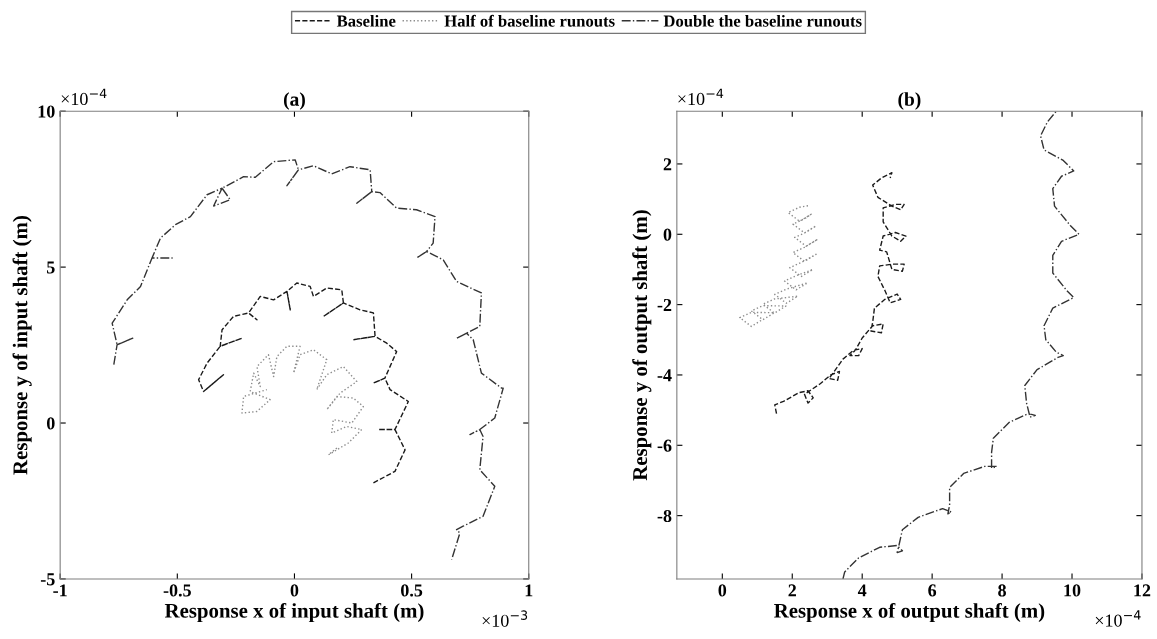 The width and height of the screenshot is (1157, 639). Describe the element at coordinates (529, 590) in the screenshot. I see `x-tick-label: 1` at that location.